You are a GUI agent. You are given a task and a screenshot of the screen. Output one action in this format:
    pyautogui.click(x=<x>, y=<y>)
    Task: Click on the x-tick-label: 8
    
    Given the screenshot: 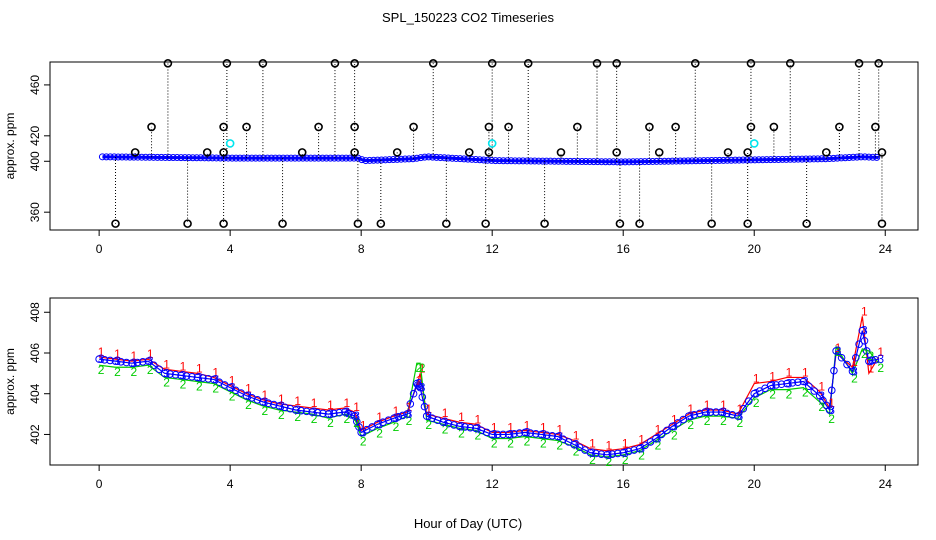 What is the action you would take?
    pyautogui.click(x=361, y=249)
    